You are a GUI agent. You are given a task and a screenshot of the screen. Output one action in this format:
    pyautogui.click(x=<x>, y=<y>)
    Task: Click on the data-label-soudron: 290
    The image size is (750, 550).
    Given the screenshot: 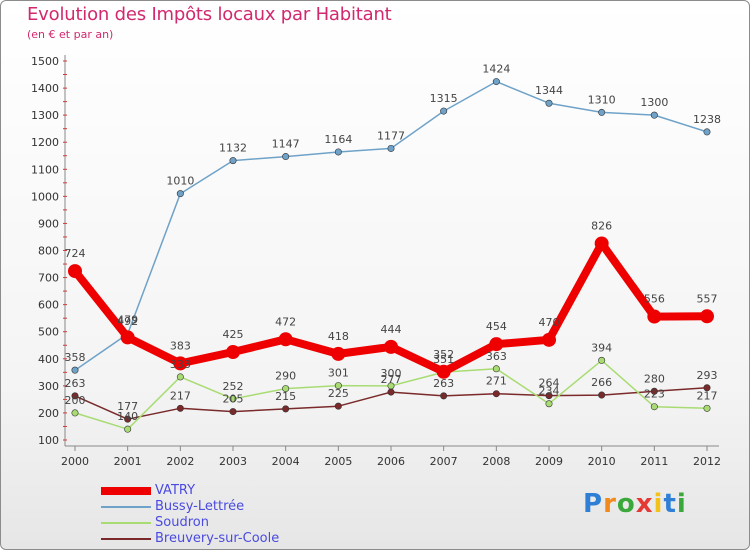 What is the action you would take?
    pyautogui.click(x=285, y=376)
    